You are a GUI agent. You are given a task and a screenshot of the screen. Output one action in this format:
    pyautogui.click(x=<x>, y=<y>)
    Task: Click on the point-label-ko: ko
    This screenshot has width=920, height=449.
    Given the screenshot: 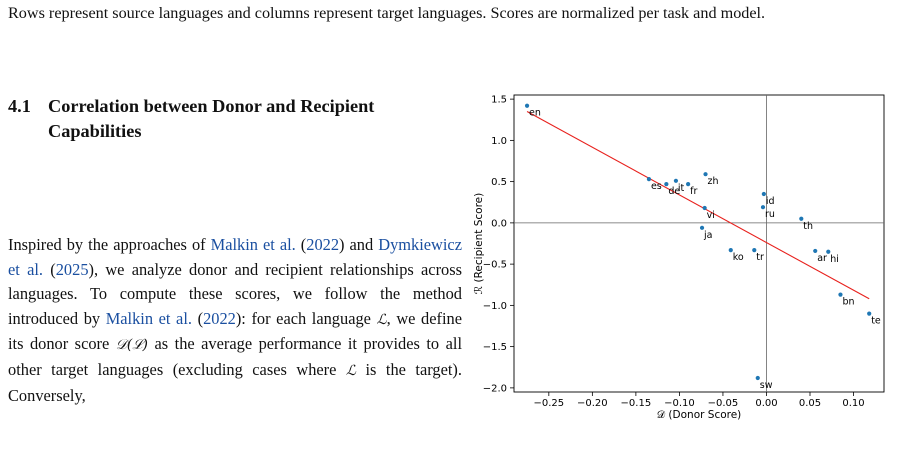 What is the action you would take?
    pyautogui.click(x=738, y=257)
    